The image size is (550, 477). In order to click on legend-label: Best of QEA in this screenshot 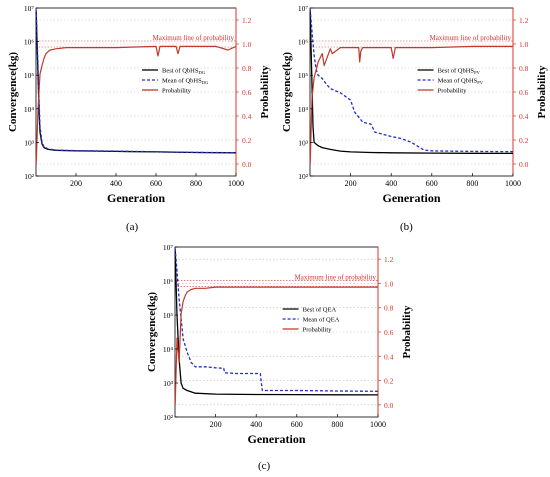, I will do `click(320, 310)`.